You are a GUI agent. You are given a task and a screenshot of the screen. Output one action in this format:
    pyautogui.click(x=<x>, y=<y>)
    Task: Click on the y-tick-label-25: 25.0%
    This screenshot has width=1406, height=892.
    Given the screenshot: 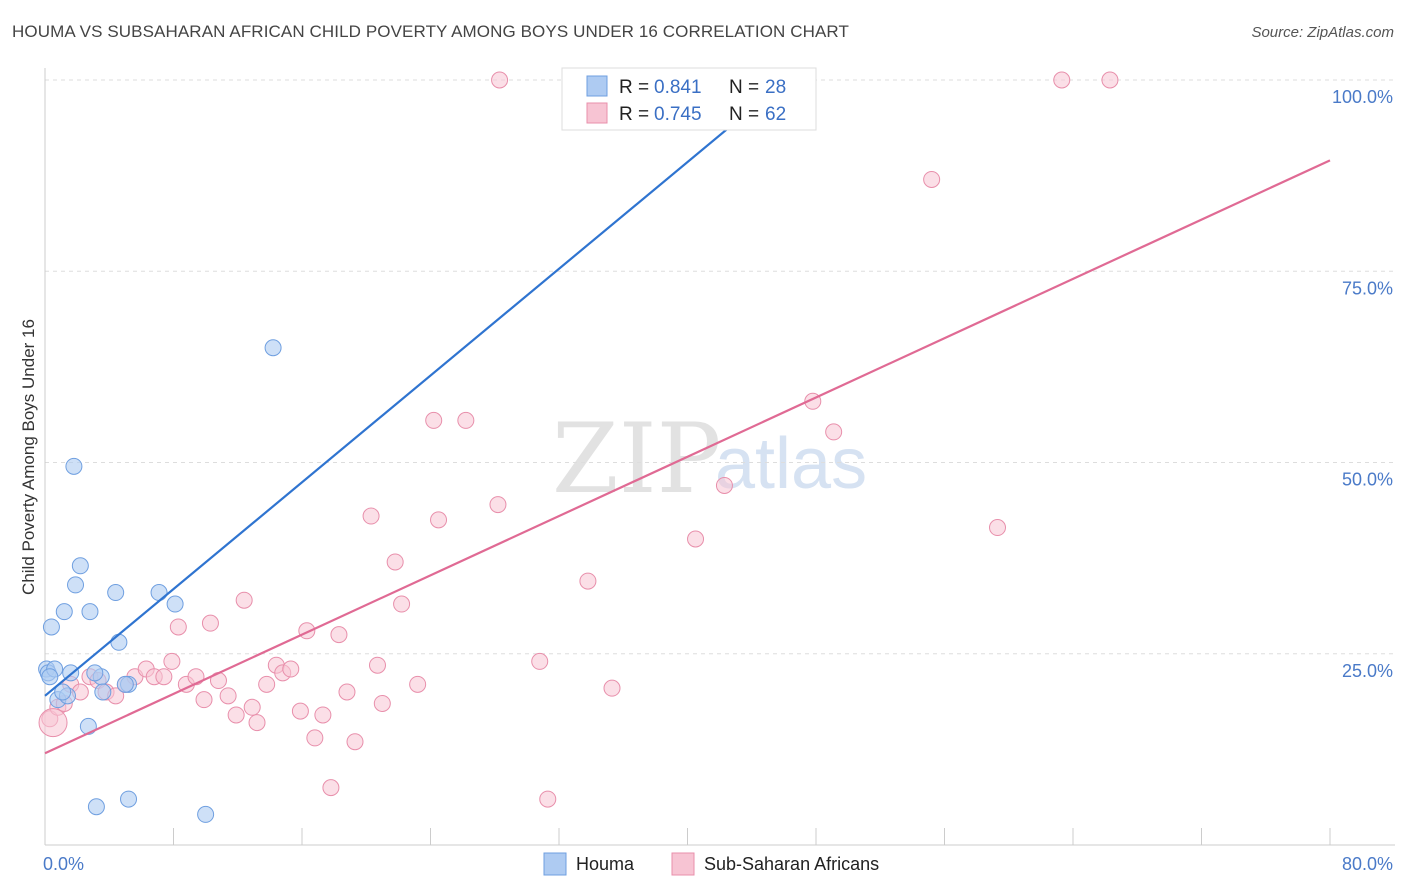 What is the action you would take?
    pyautogui.click(x=1367, y=671)
    